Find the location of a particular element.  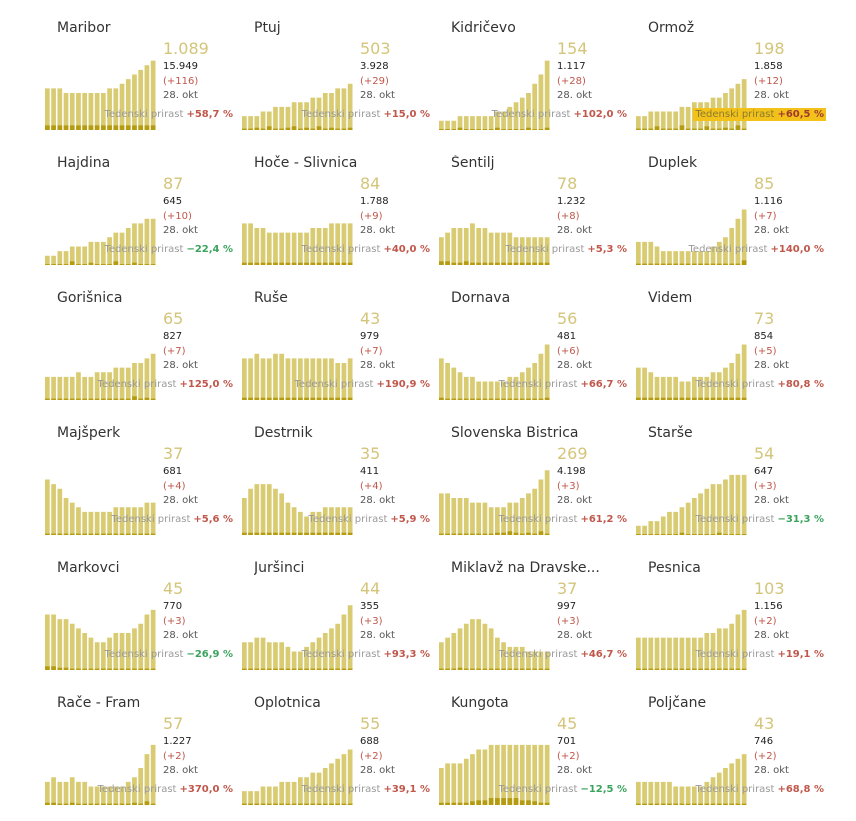

total-cases-value: 645 is located at coordinates (173, 201).